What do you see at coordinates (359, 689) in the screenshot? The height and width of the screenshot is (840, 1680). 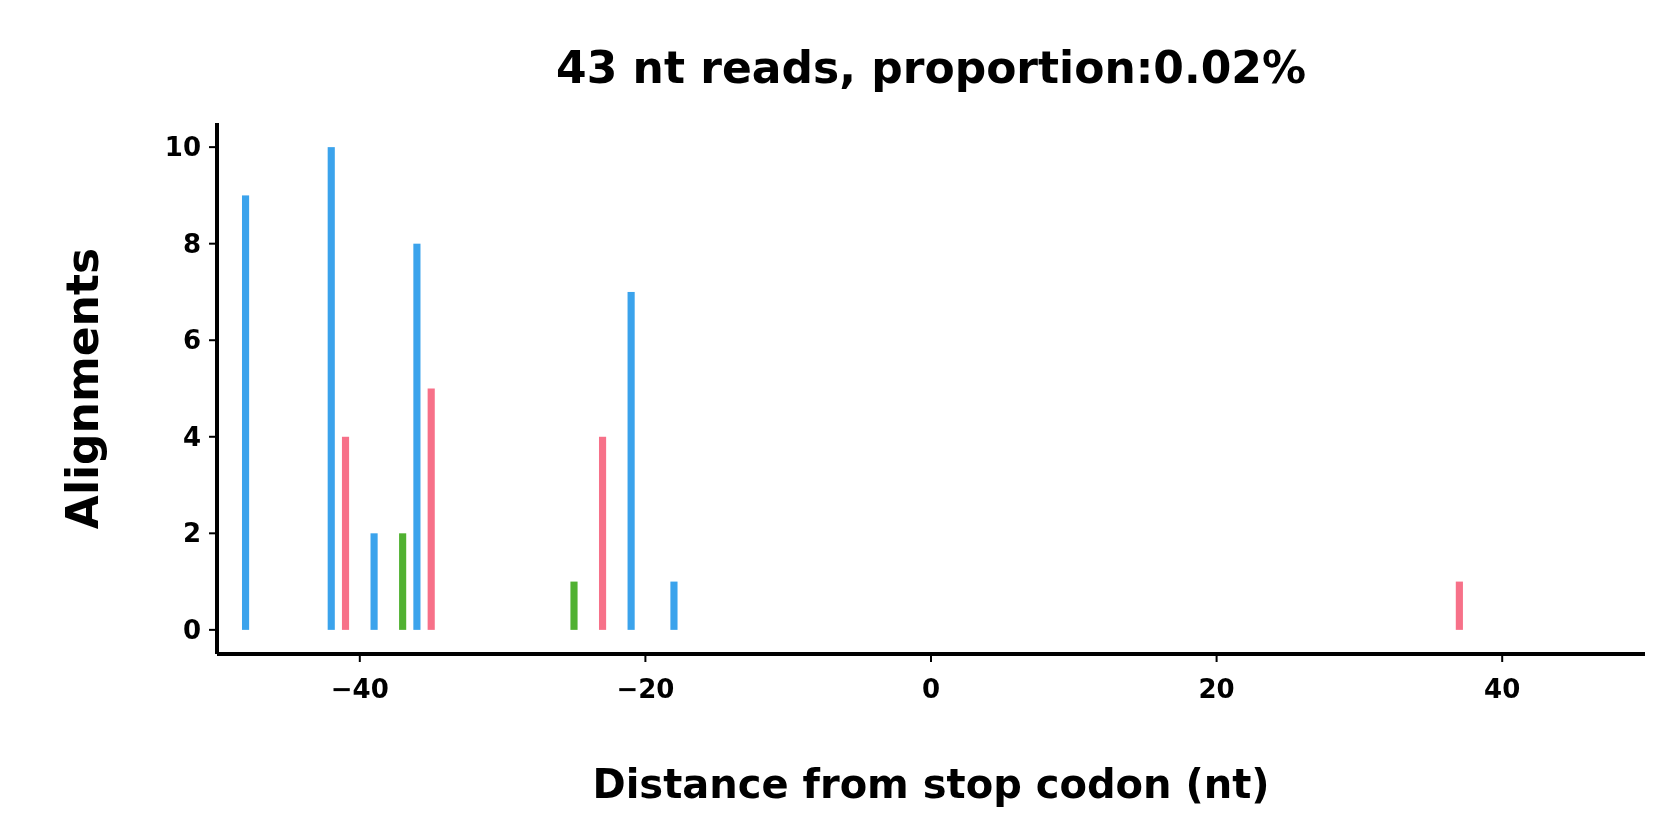 I see `x-tick-label: −40` at bounding box center [359, 689].